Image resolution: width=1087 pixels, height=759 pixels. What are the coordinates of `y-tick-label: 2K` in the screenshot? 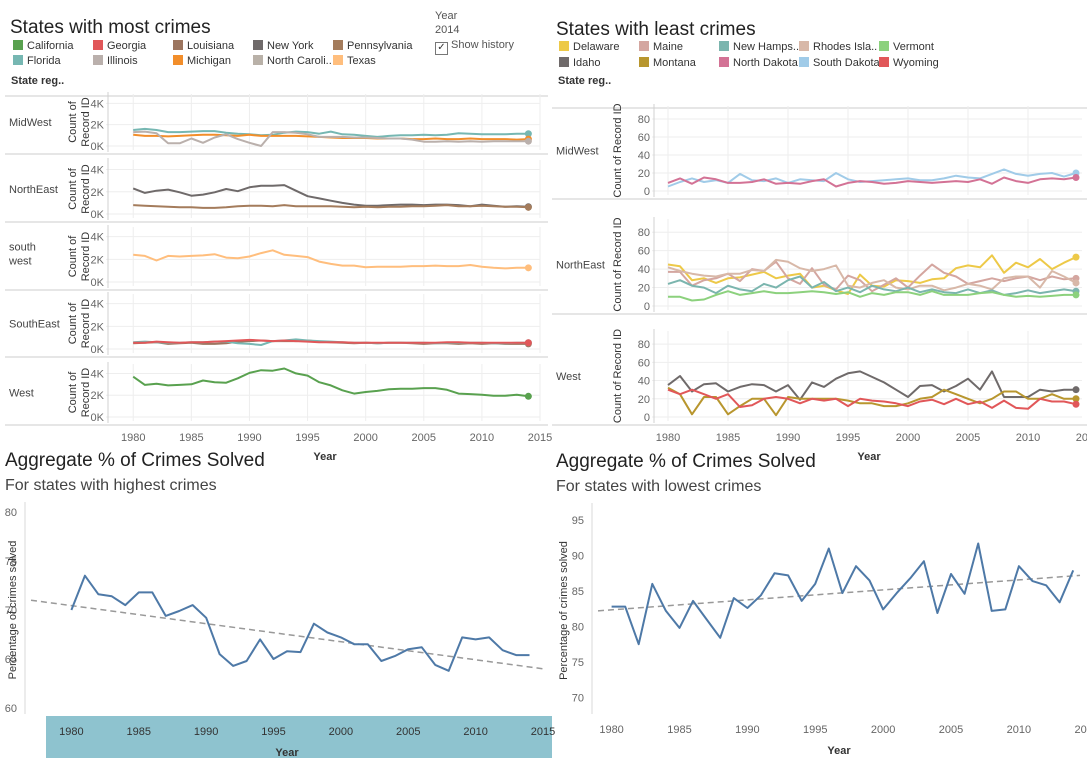 It's located at (98, 126).